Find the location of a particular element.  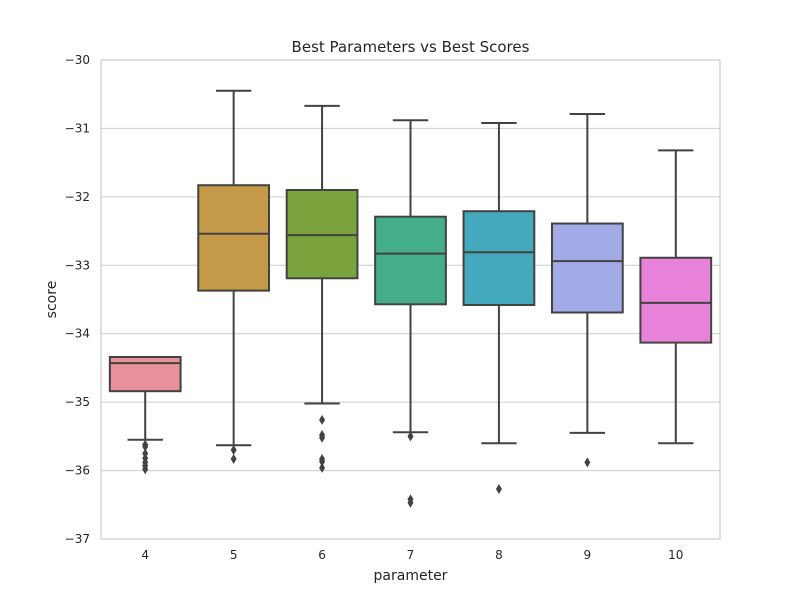

y-tick-label: −35 is located at coordinates (77, 402).